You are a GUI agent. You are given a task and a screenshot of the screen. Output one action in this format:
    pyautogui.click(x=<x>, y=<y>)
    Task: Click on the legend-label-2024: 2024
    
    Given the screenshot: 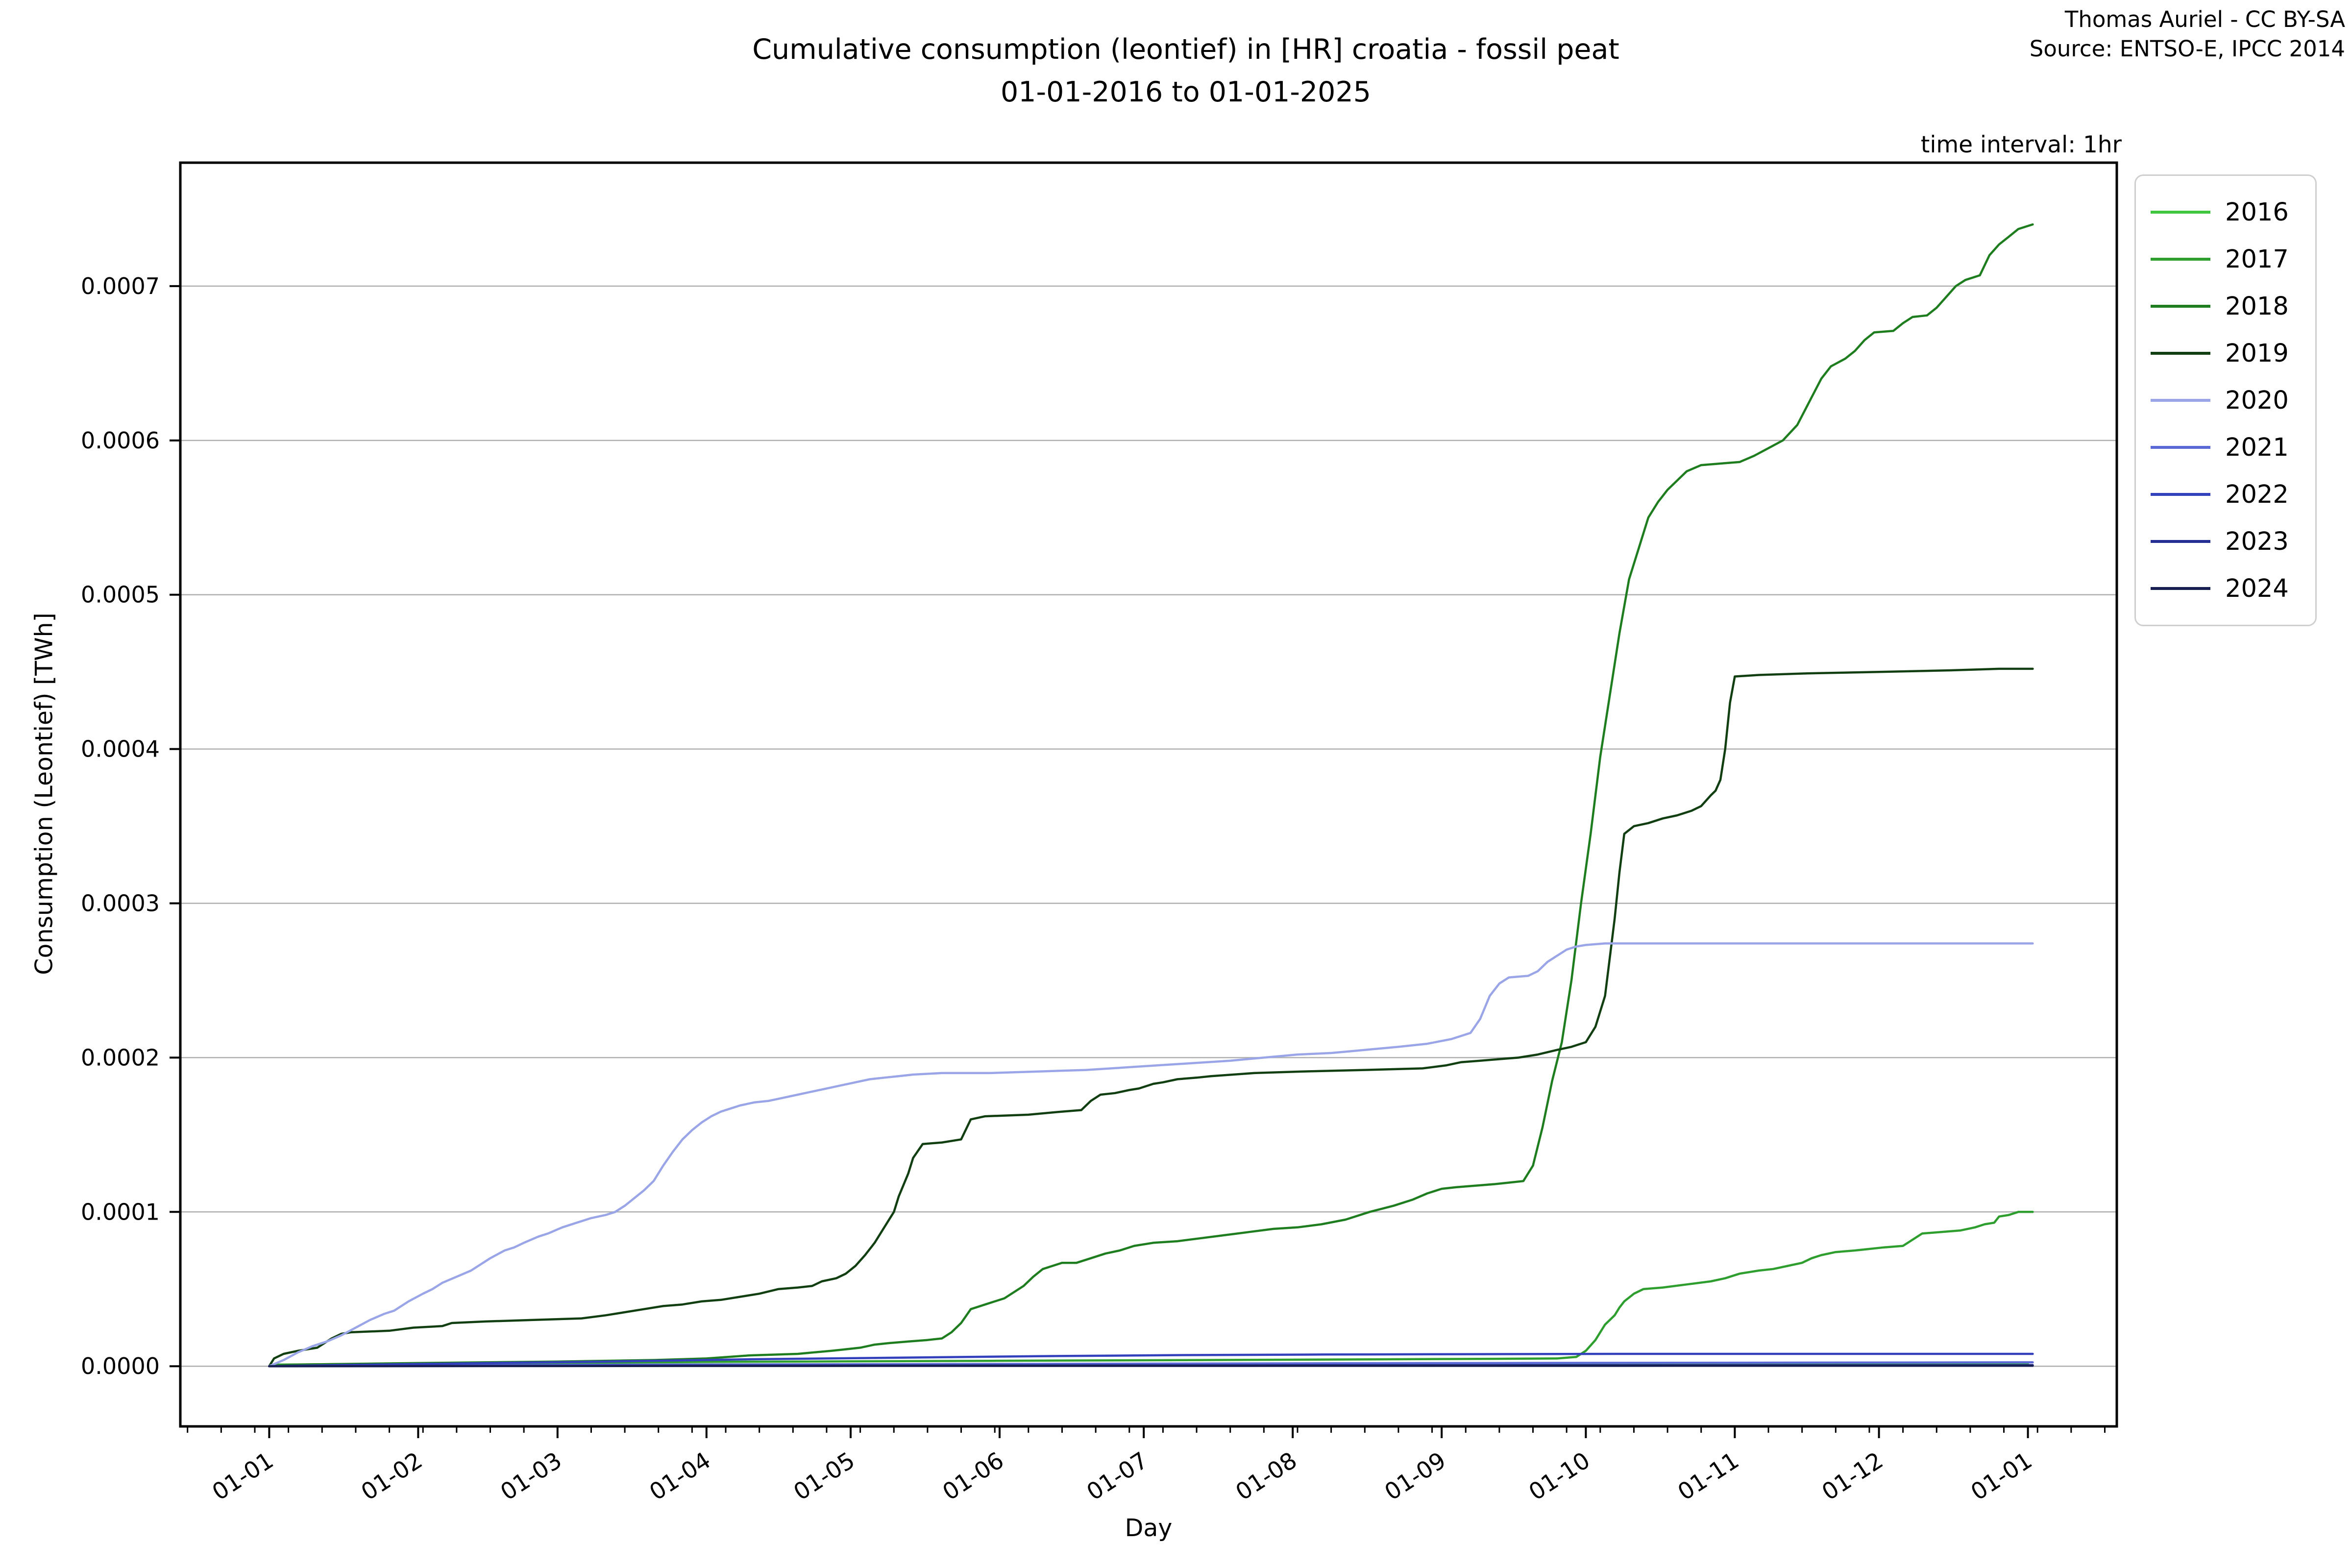 What is the action you would take?
    pyautogui.click(x=2257, y=588)
    